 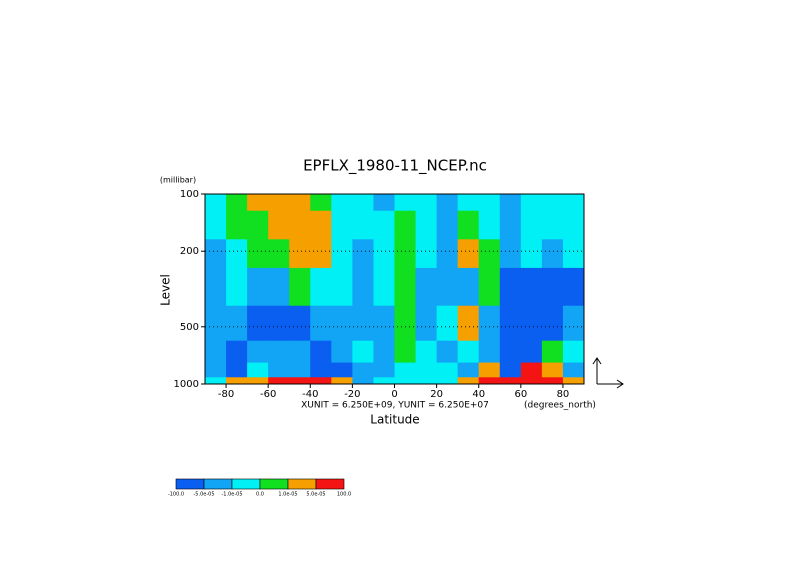 I want to click on unit-note: XUNIT = 6.250E+09, YUNIT = 6.250E+07, so click(x=395, y=406).